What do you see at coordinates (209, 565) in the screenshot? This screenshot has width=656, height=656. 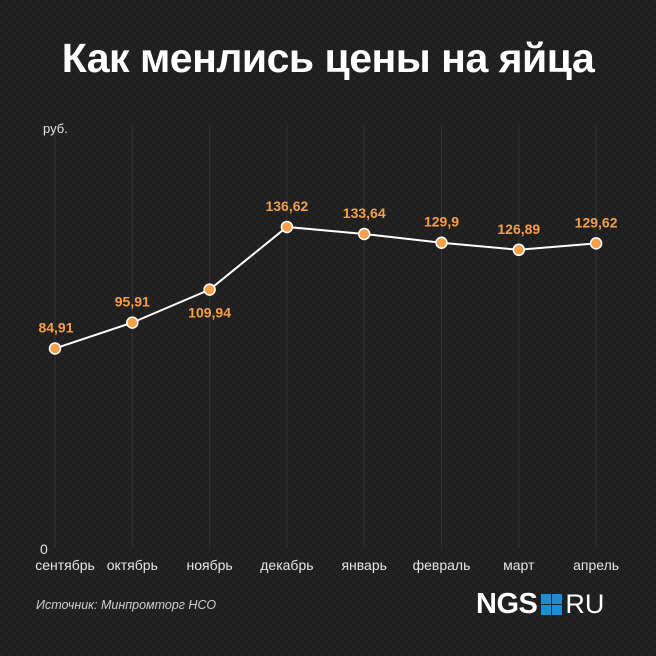 I see `x-tick-label: ноябрь` at bounding box center [209, 565].